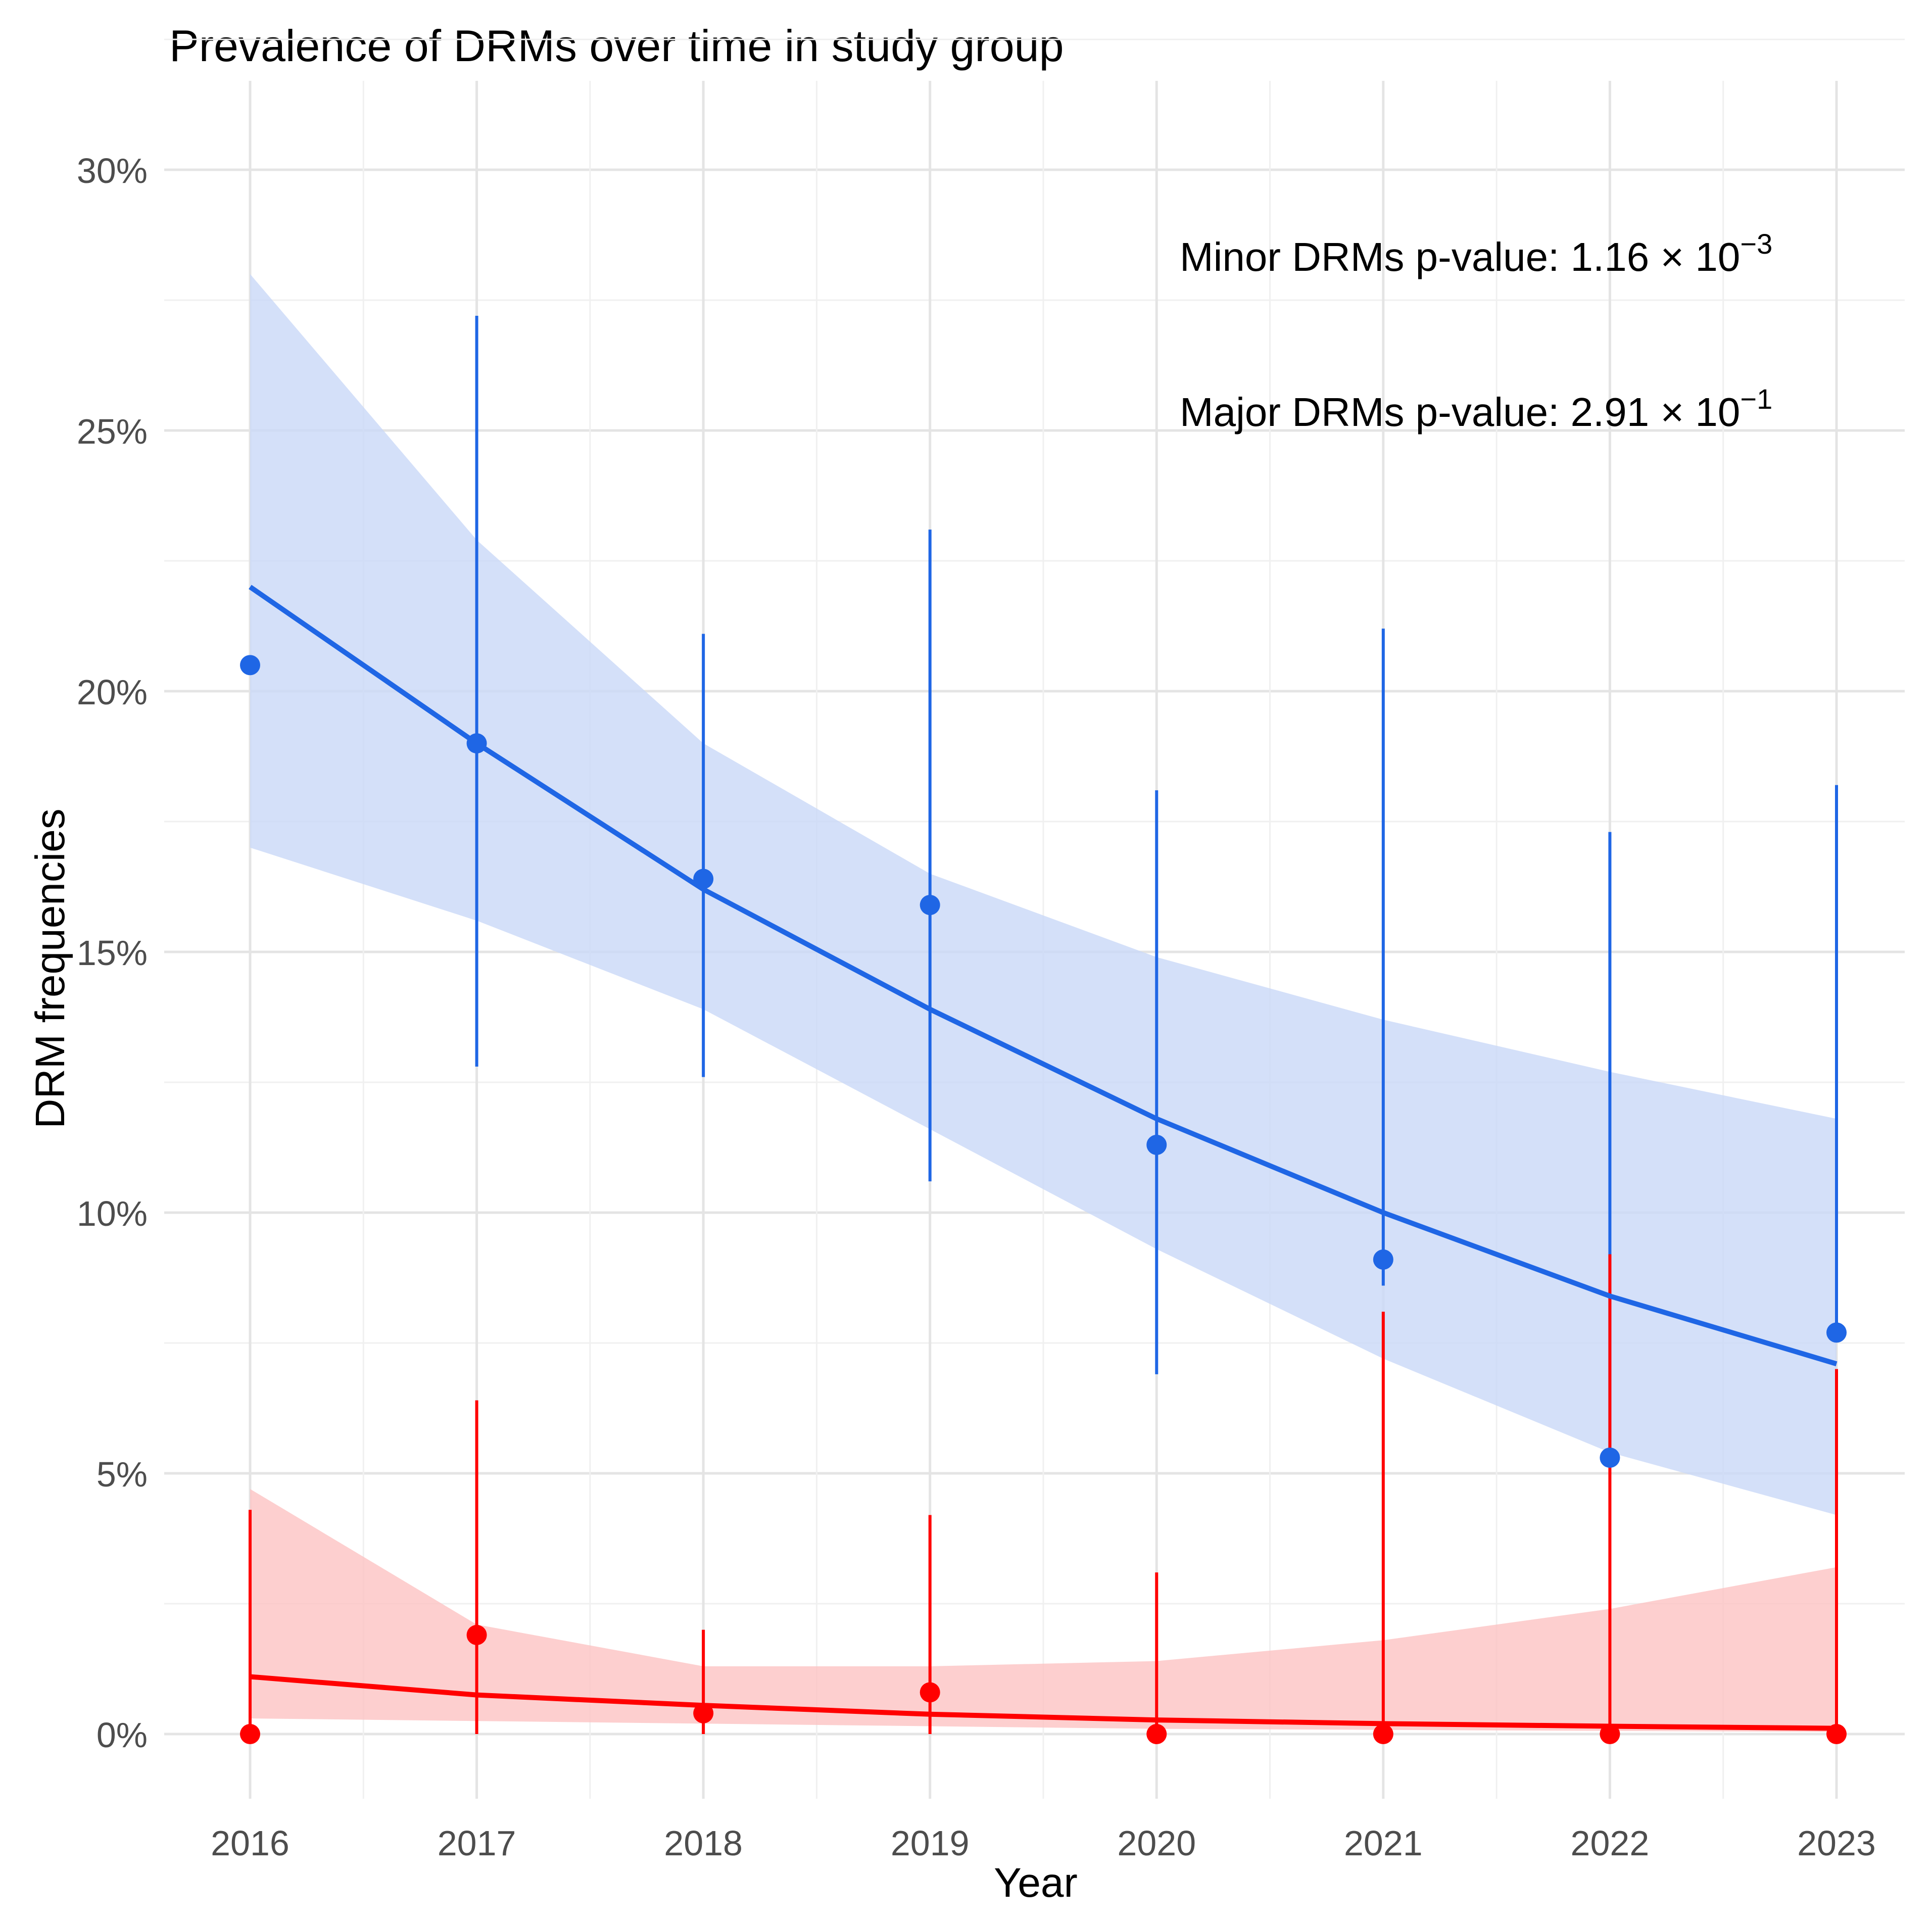 Image resolution: width=1932 pixels, height=1921 pixels. Describe the element at coordinates (113, 692) in the screenshot. I see `y-tick-label: 20%` at that location.